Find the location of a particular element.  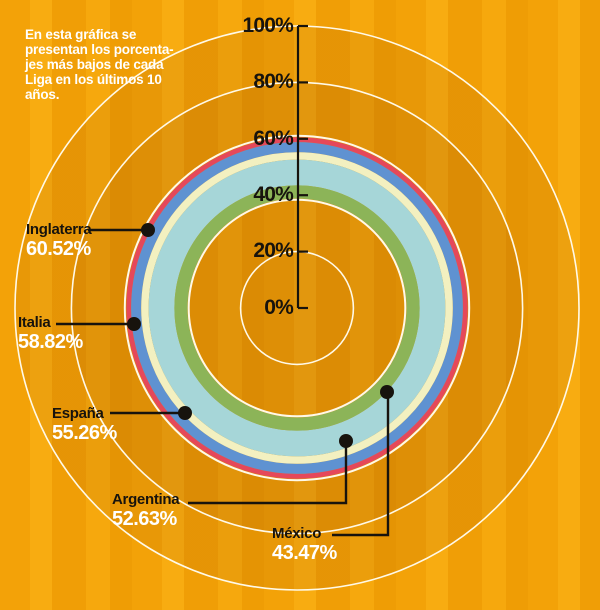

league-label-mexico: México 43.47% is located at coordinates (304, 544).